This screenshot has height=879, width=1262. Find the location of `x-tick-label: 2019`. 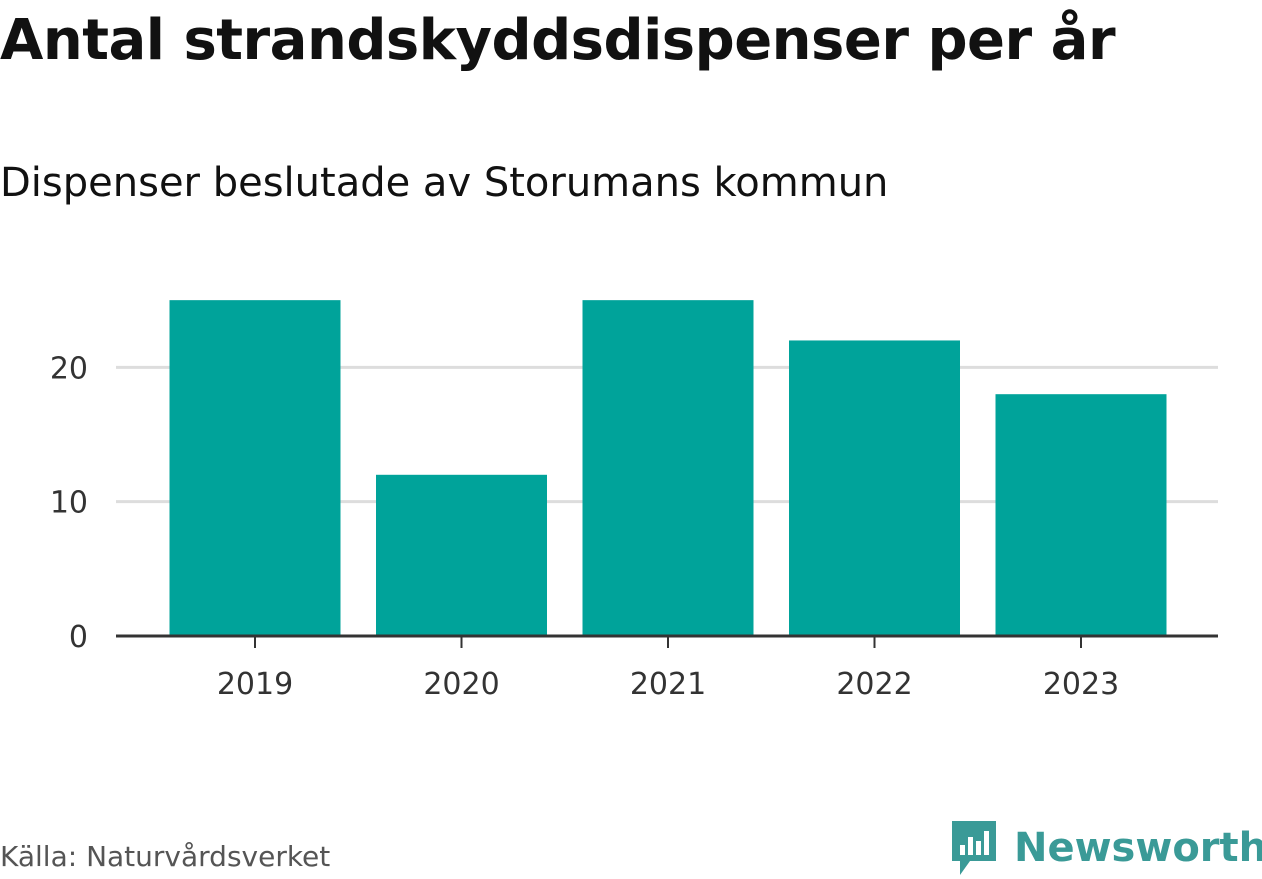

x-tick-label: 2019 is located at coordinates (255, 684).